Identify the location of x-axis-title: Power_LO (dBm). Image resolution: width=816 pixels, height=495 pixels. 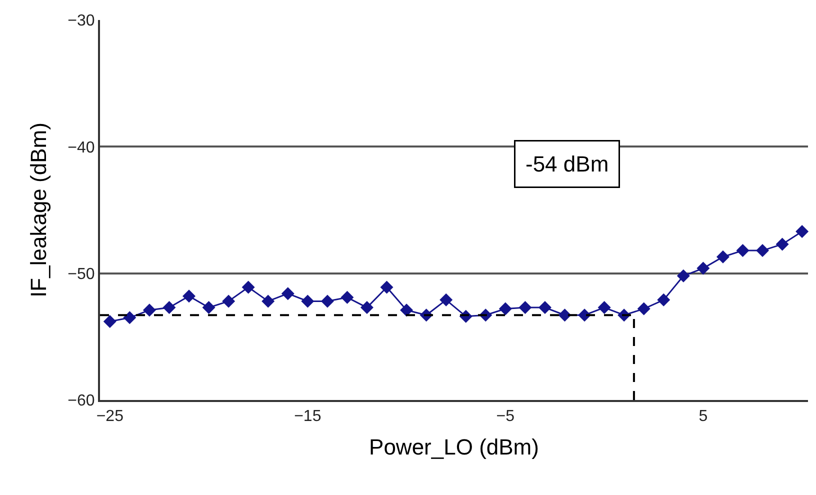
(454, 447).